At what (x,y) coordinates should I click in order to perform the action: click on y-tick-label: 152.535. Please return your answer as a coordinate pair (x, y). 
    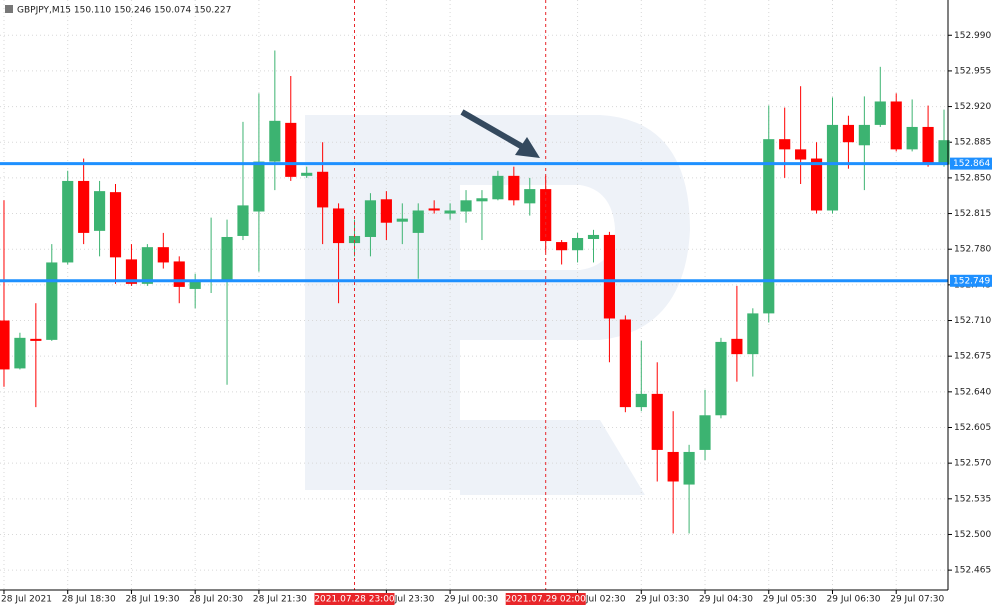
    Looking at the image, I should click on (972, 499).